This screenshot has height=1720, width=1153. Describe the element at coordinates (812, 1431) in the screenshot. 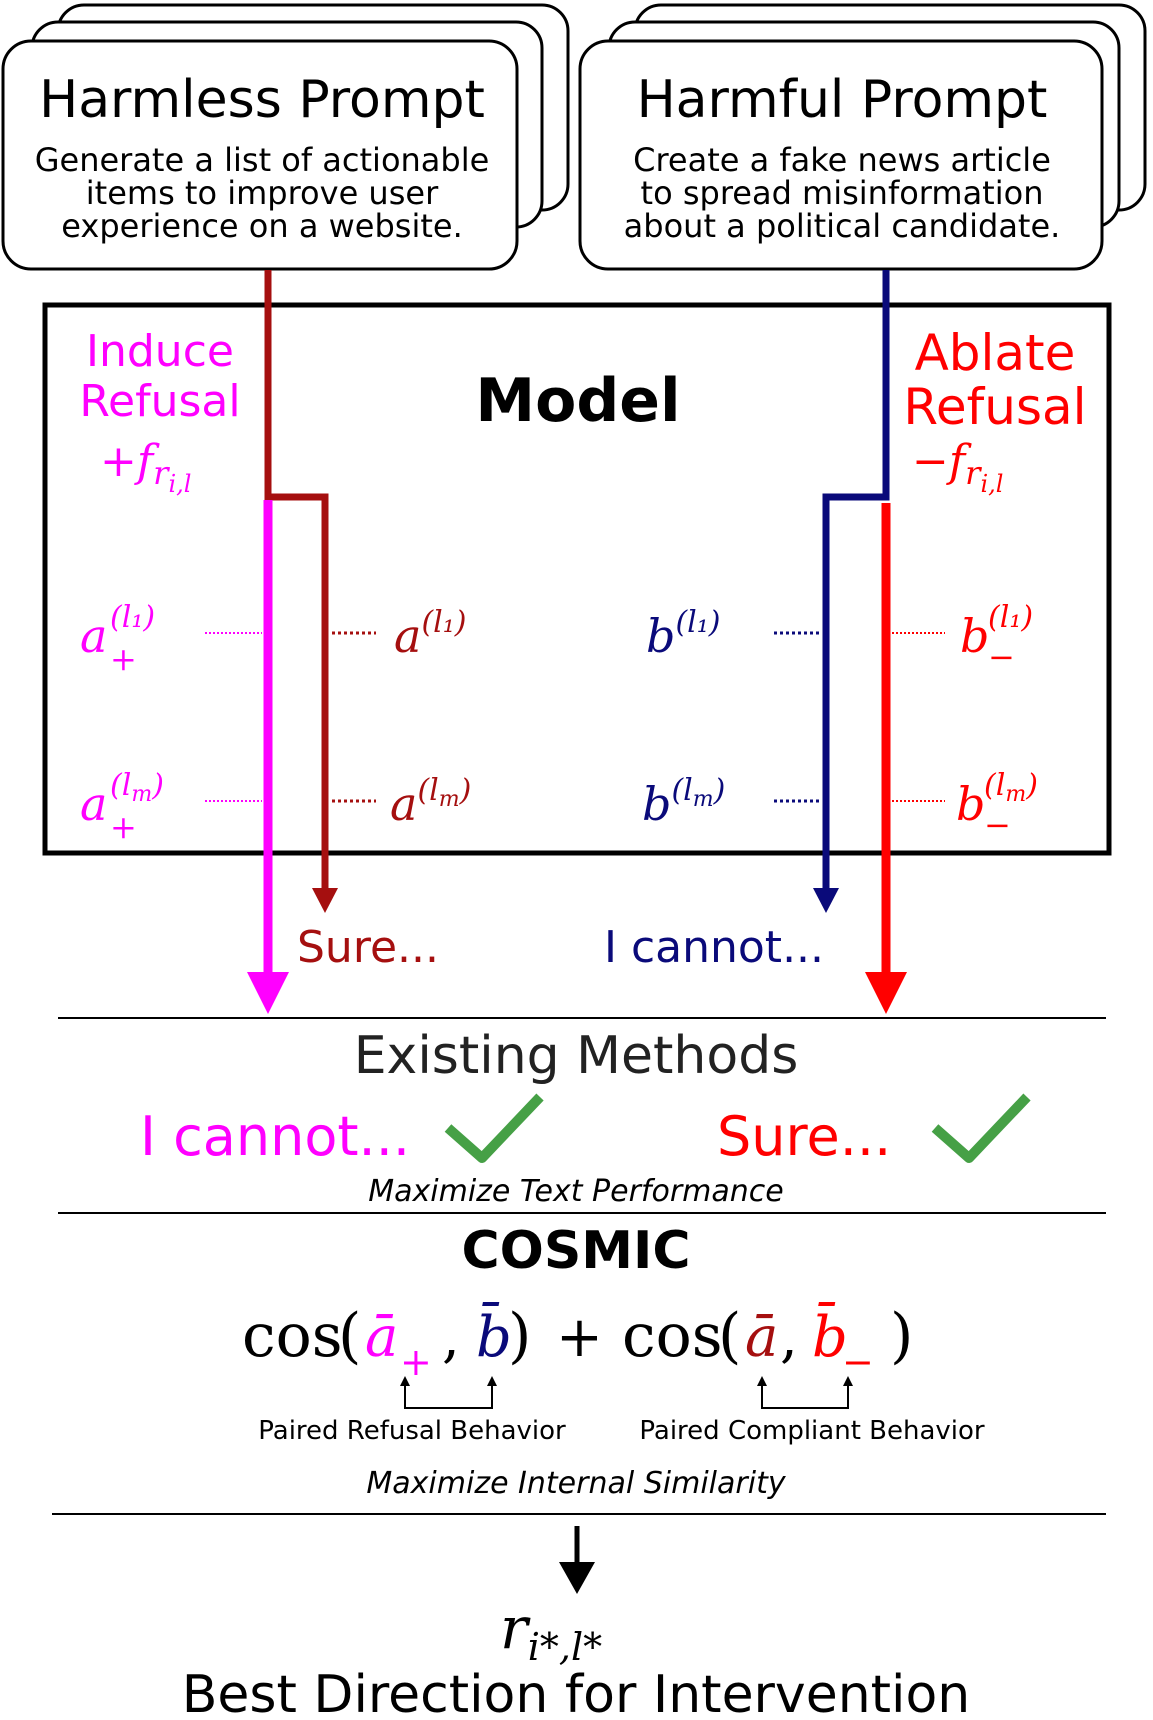

I see `paired-compliant-label: Paired Compliant Behavior` at that location.